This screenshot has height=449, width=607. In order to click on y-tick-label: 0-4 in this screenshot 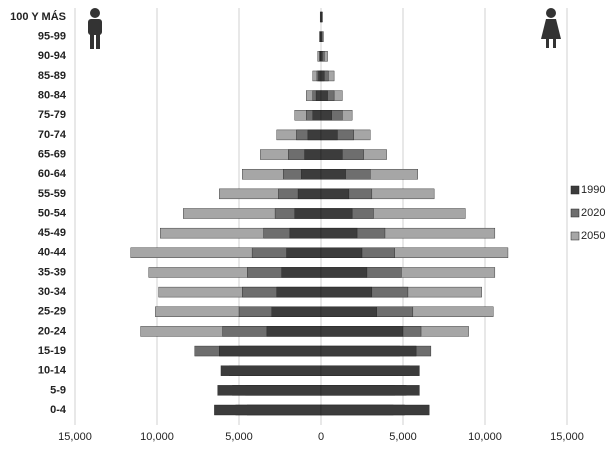, I will do `click(58, 410)`.